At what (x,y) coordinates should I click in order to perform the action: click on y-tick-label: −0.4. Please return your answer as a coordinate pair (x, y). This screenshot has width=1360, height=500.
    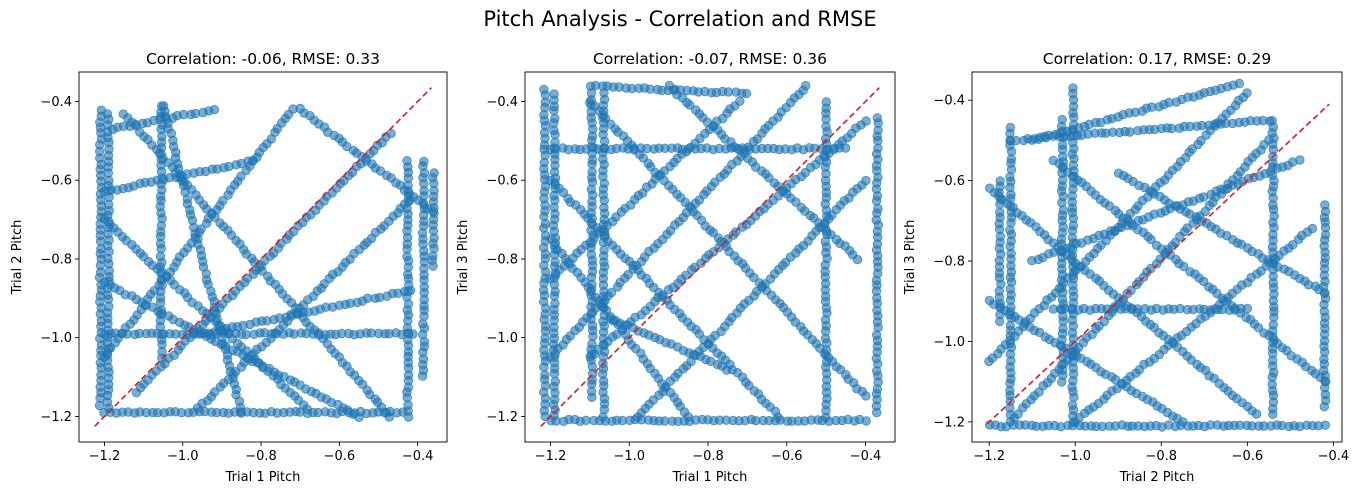
    Looking at the image, I should click on (502, 102).